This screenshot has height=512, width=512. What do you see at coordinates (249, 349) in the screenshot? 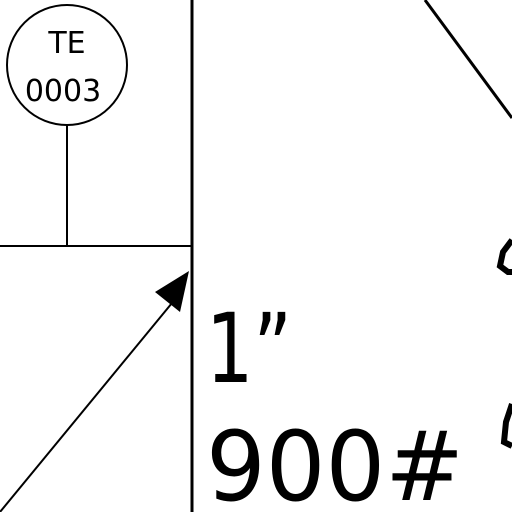
I see `line-size-label: 1”` at bounding box center [249, 349].